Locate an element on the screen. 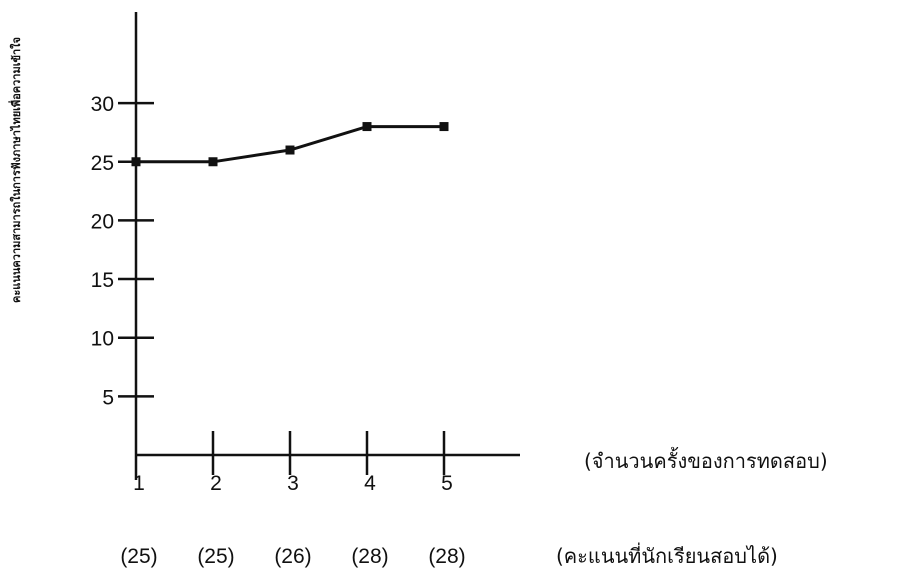 The height and width of the screenshot is (585, 916). y-tick-label: 10 is located at coordinates (102, 339).